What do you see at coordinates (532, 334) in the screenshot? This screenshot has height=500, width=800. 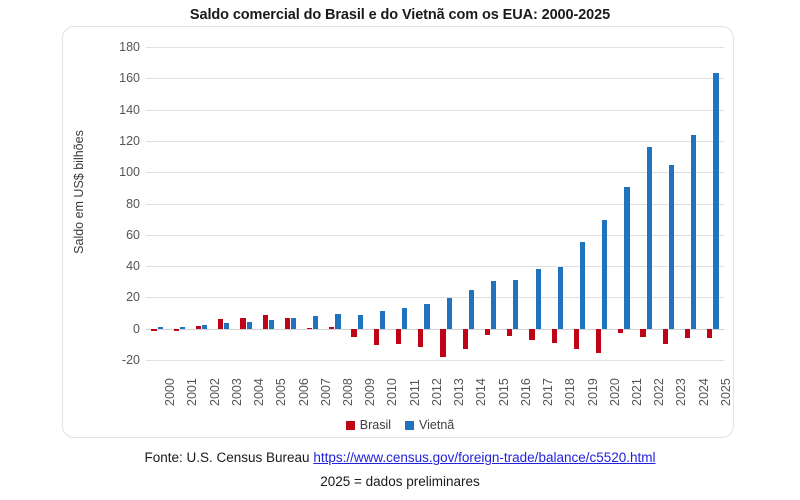 I see `bar-brasil-2017` at bounding box center [532, 334].